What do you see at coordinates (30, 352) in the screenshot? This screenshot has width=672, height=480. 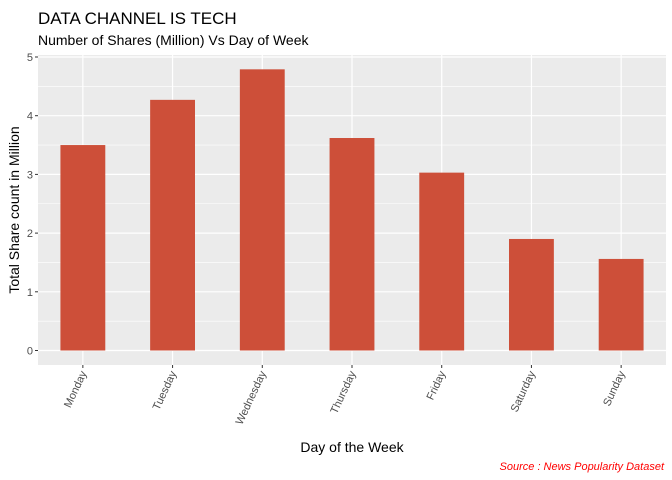 I see `y-tick-label: 0` at bounding box center [30, 352].